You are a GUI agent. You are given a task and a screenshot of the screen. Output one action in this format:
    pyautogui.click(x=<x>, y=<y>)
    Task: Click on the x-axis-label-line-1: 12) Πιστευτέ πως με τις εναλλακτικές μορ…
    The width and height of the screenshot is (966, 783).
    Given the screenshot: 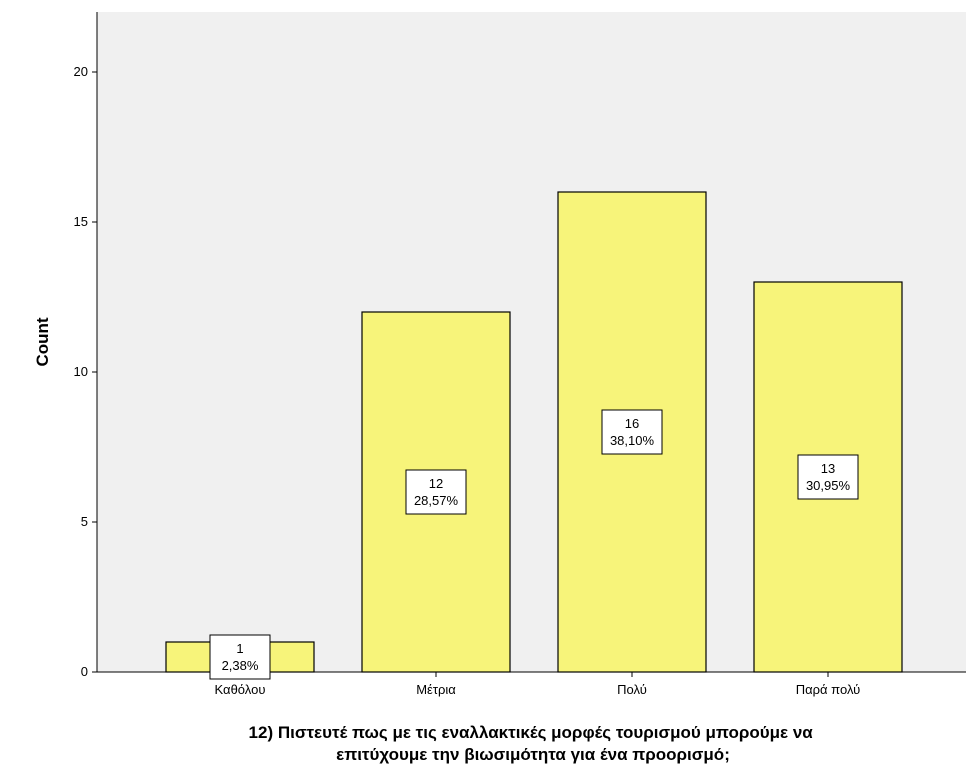 What is the action you would take?
    pyautogui.click(x=531, y=732)
    